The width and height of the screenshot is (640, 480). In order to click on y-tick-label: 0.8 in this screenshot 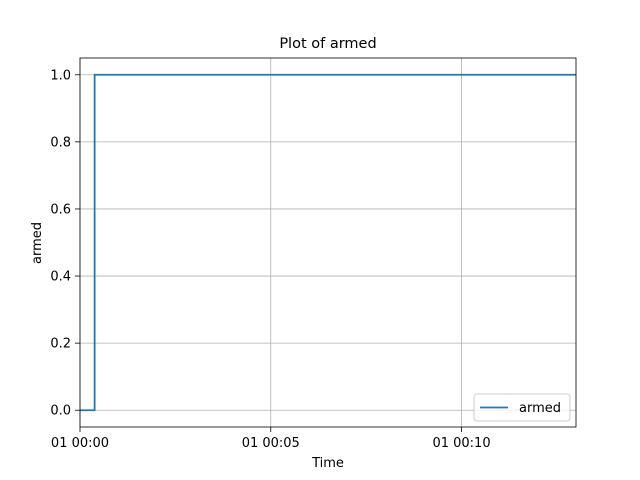, I will do `click(60, 142)`.